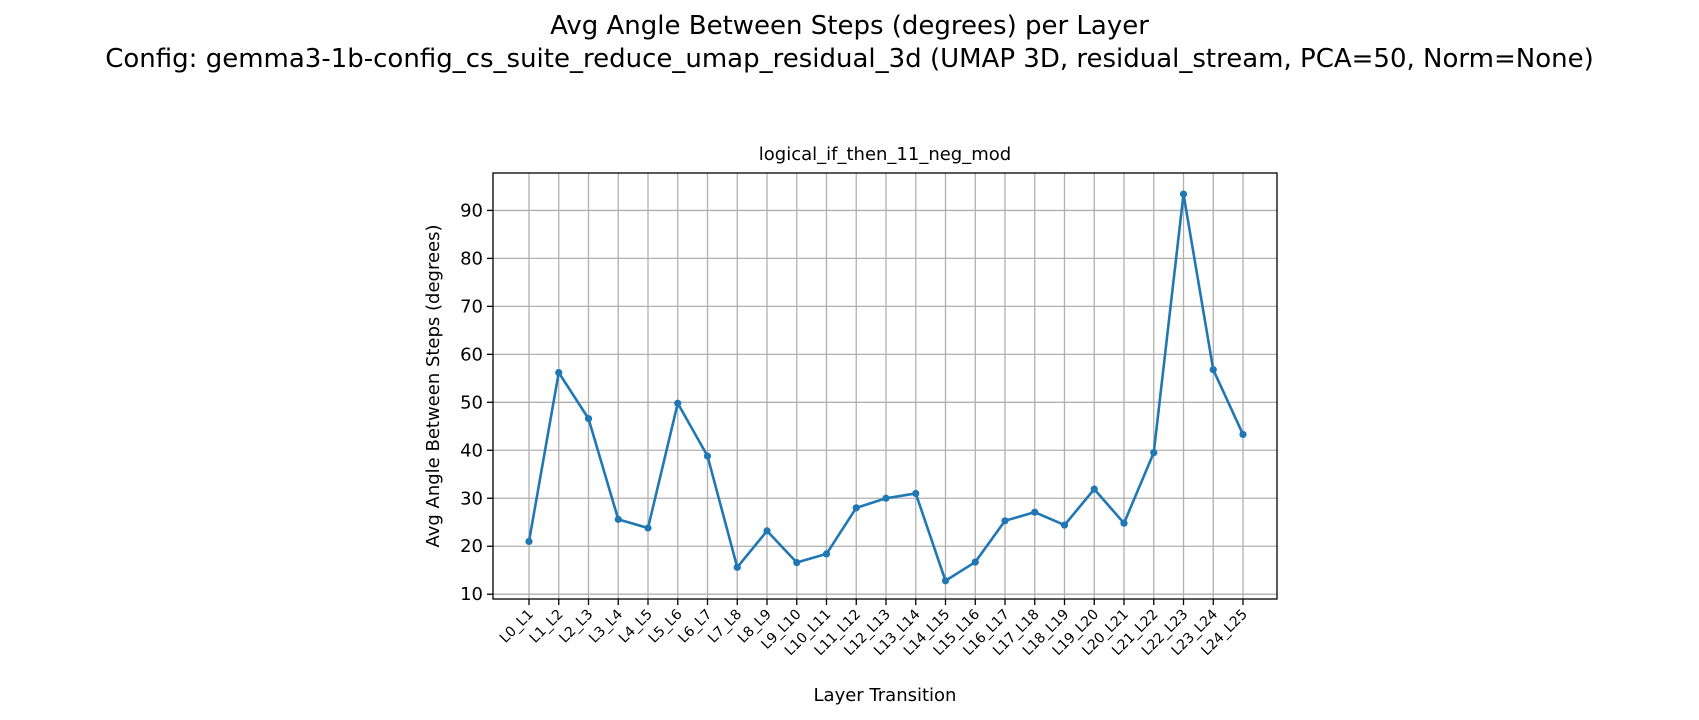 The image size is (1699, 720). Describe the element at coordinates (471, 546) in the screenshot. I see `y-tick-label: 20` at that location.